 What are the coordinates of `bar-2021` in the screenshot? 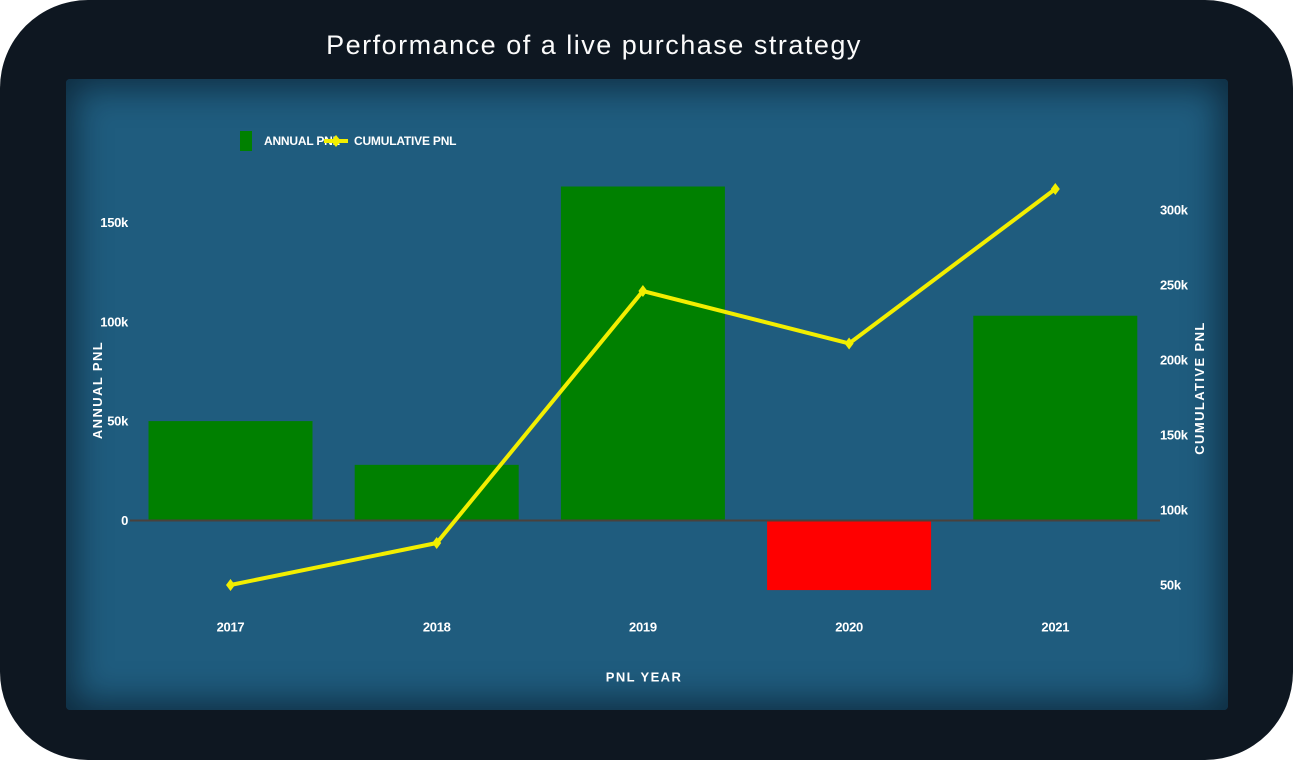 It's located at (1055, 418).